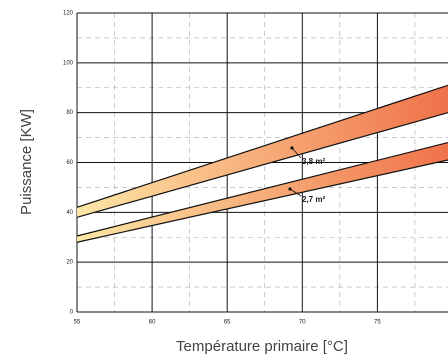  I want to click on y-tick-label: 20, so click(69, 263).